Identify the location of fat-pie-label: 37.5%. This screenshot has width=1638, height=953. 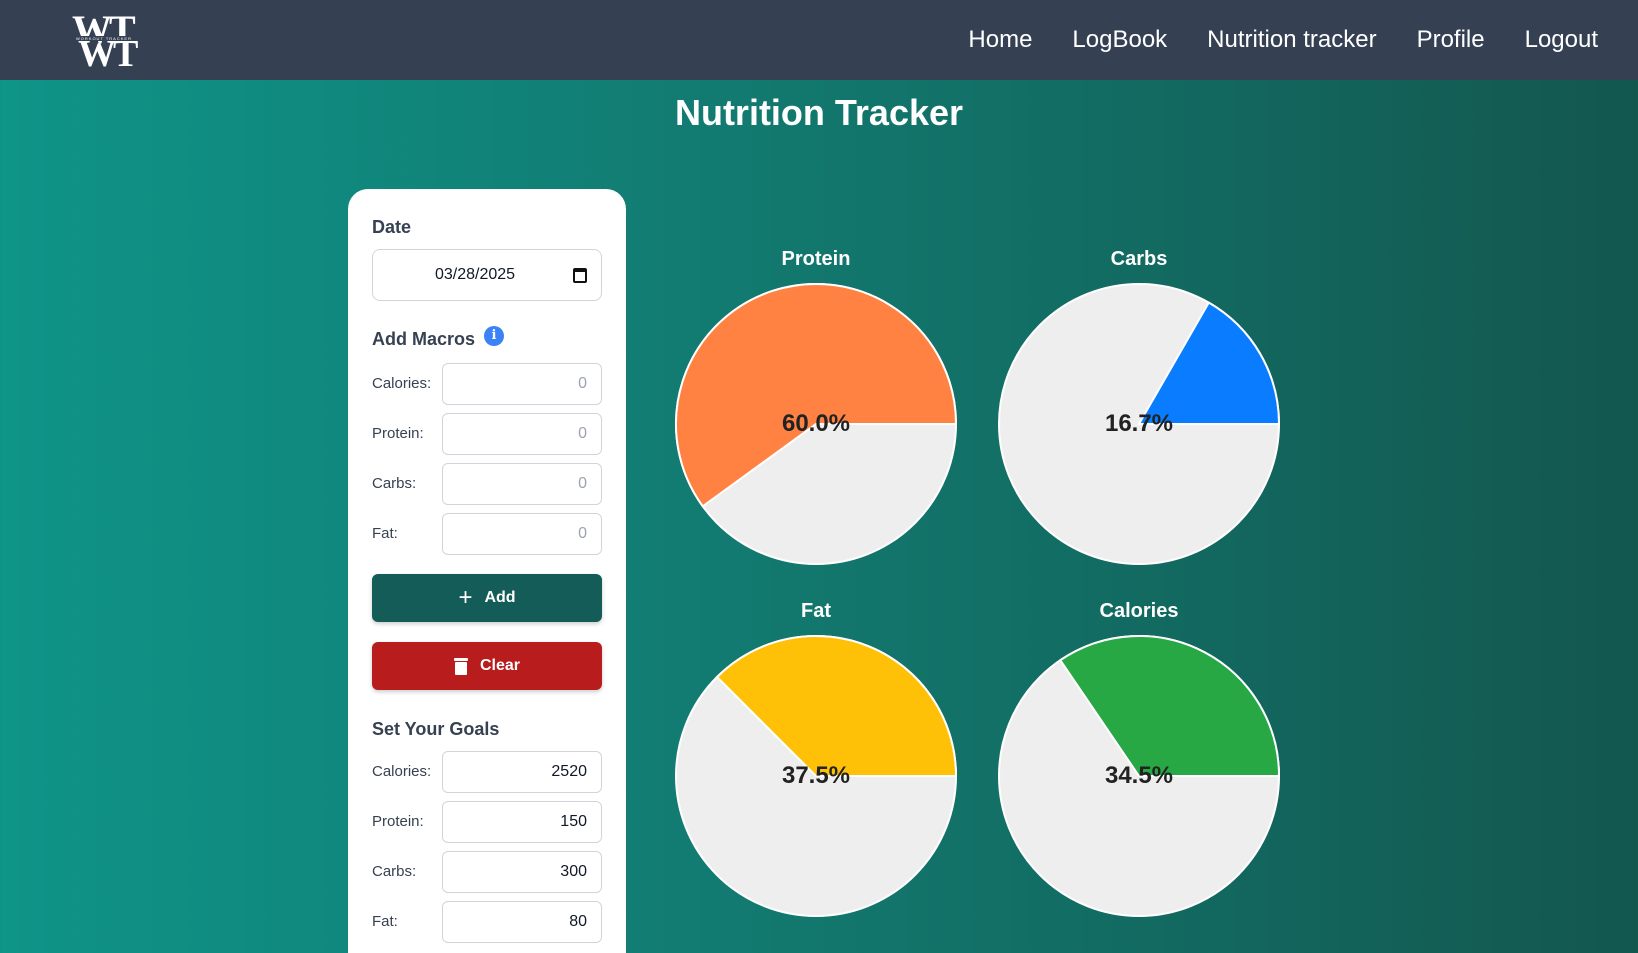
(816, 775).